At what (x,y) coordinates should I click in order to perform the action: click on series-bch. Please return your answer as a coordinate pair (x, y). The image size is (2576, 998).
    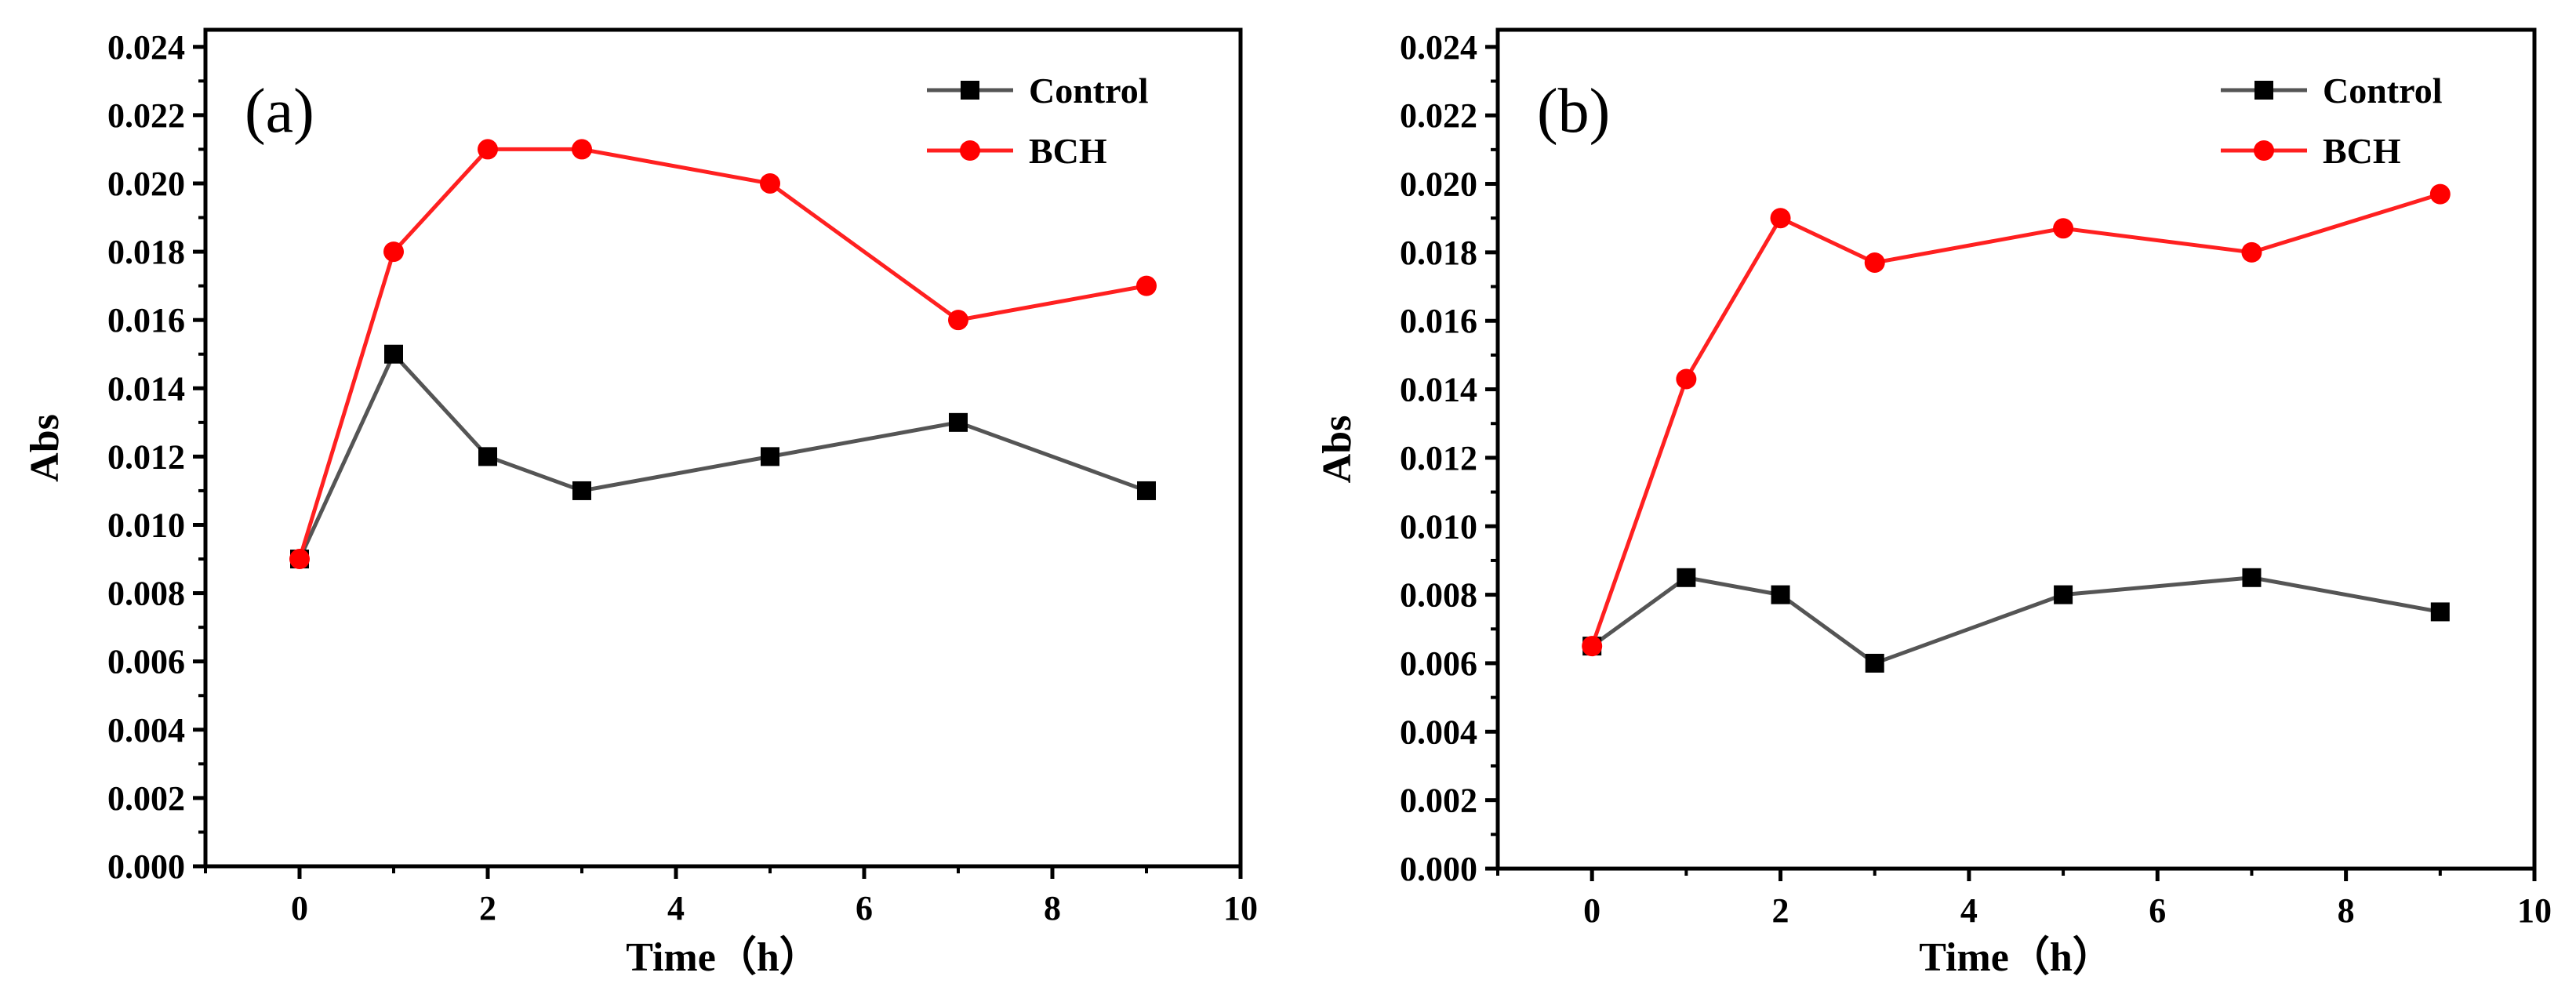
    Looking at the image, I should click on (723, 354).